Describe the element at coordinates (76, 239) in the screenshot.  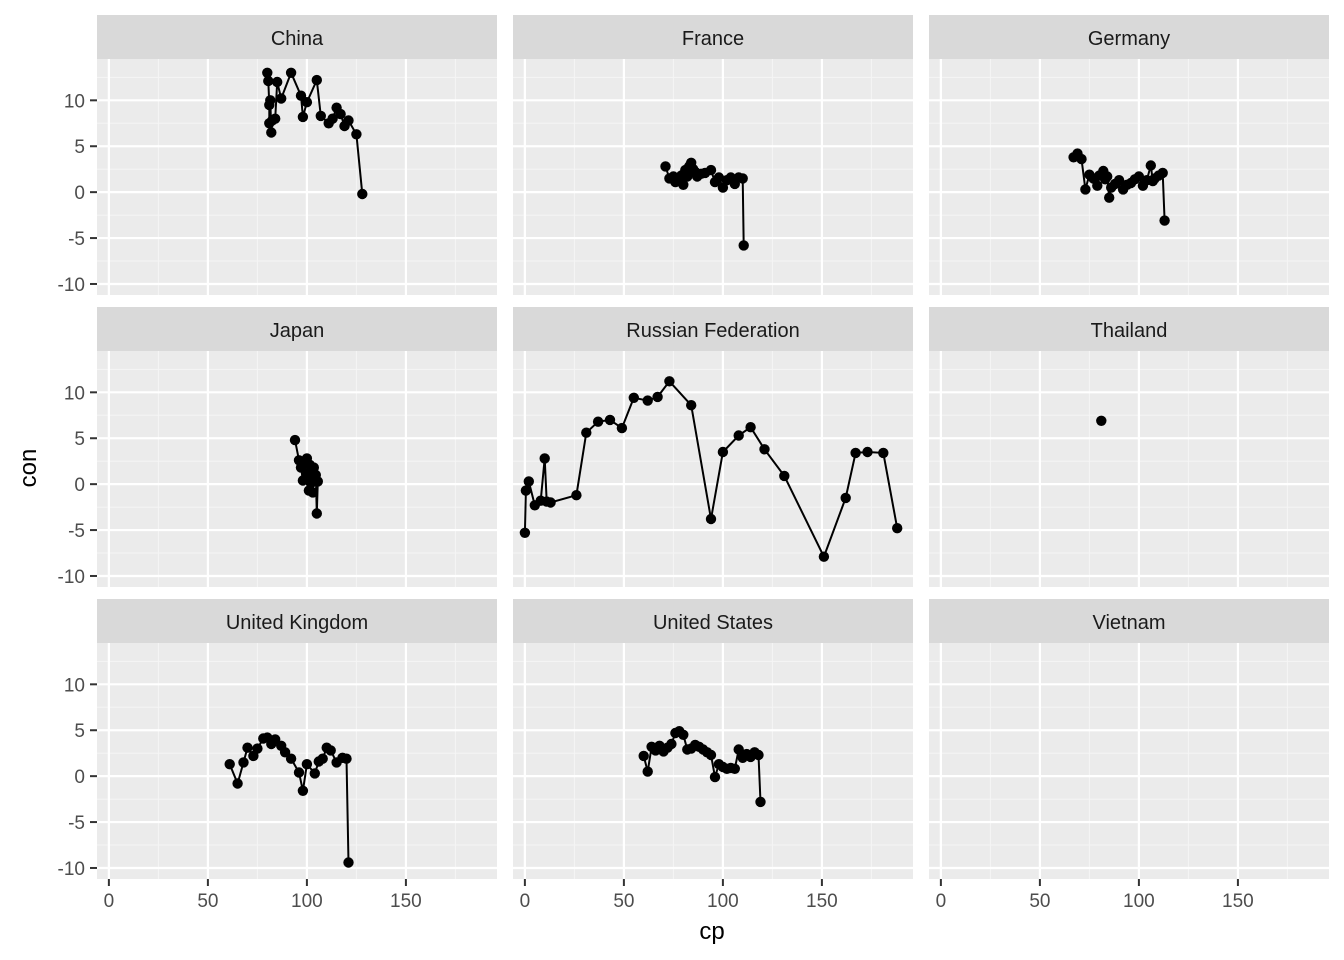
I see `y-tick-label: -5` at that location.